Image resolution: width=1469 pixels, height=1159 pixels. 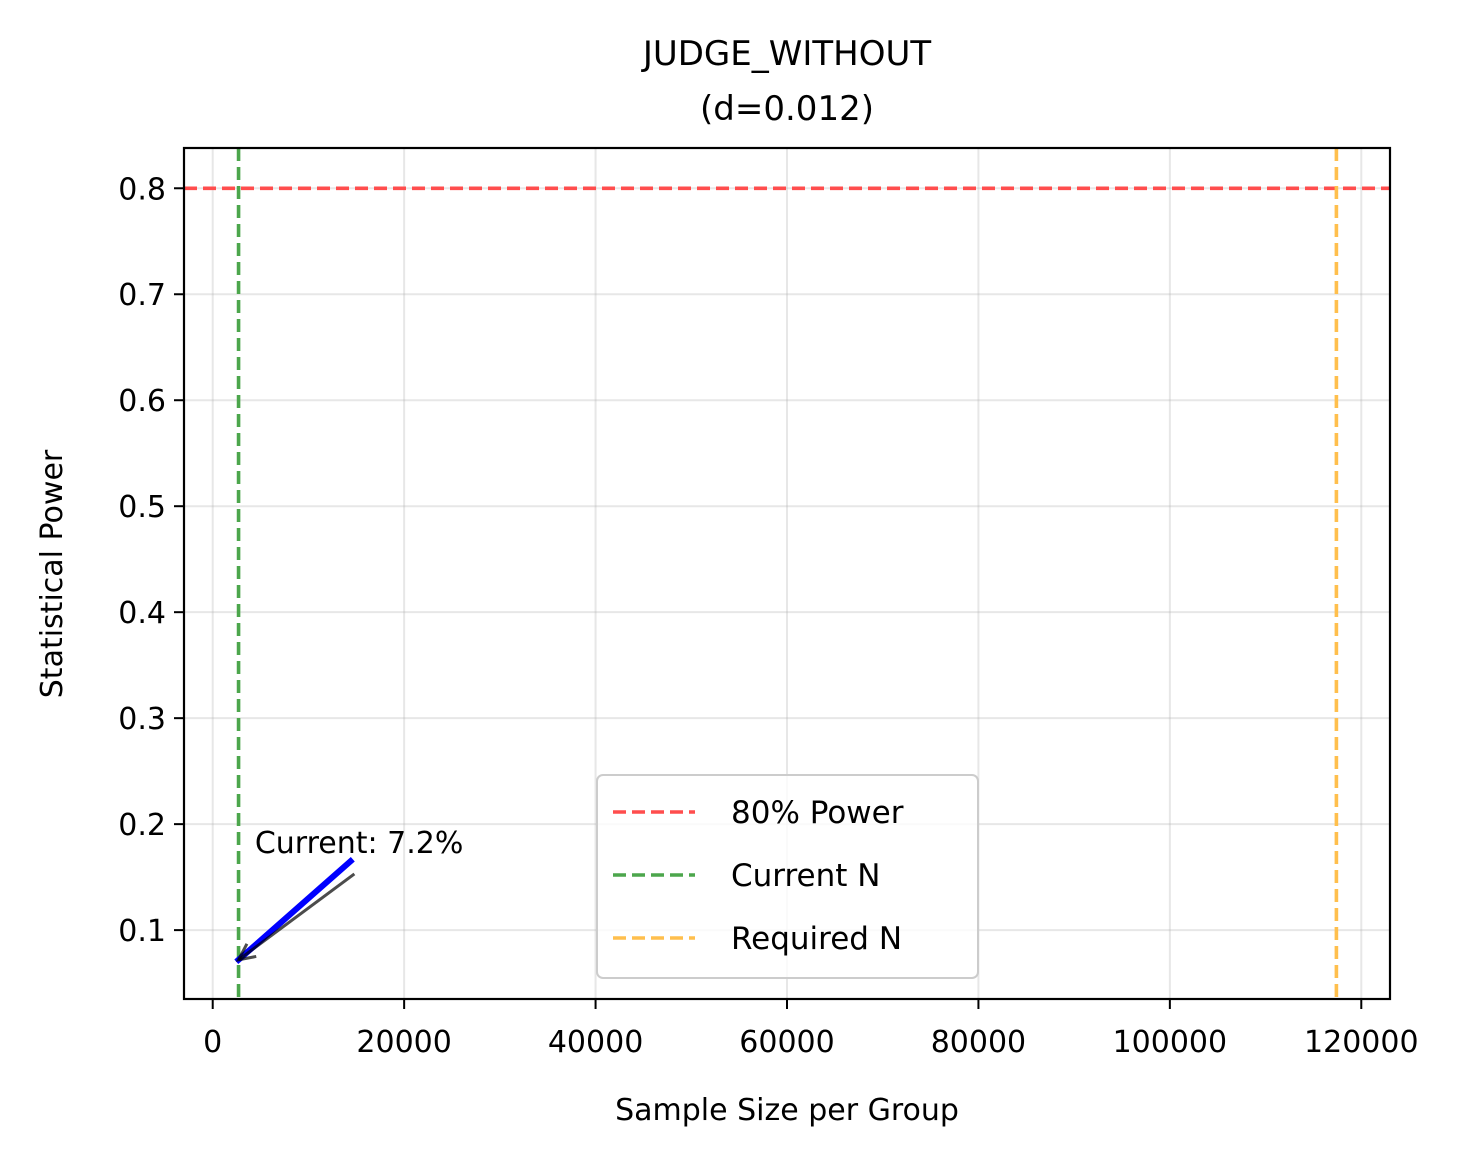 What do you see at coordinates (142, 295) in the screenshot?
I see `y-tick-label: 0.7` at bounding box center [142, 295].